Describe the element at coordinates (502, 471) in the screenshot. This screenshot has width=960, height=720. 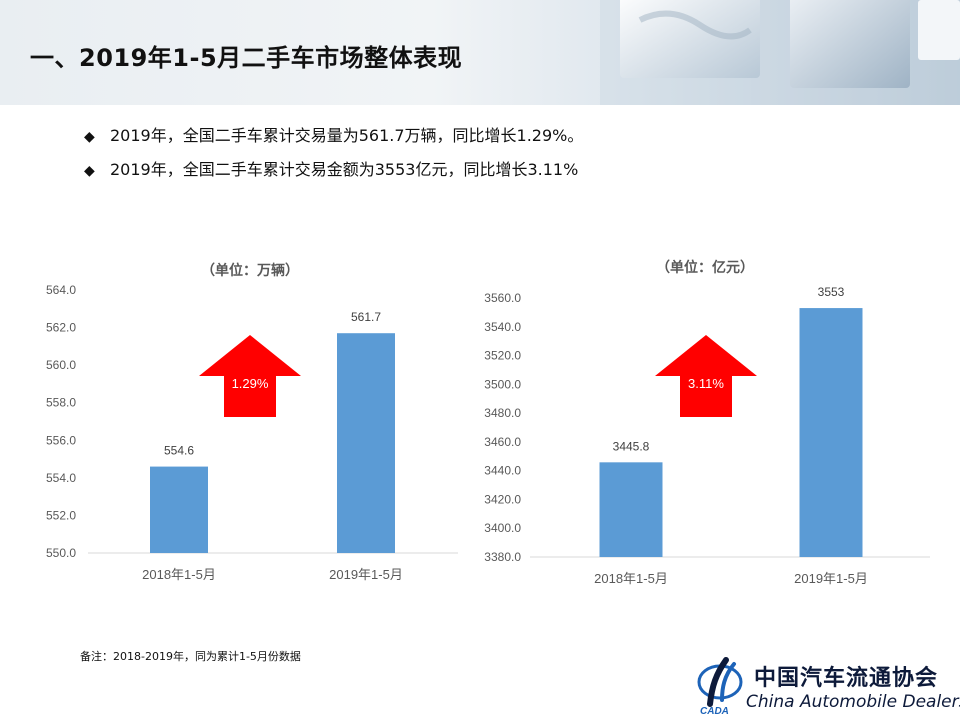
I see `y-tick-label: 3440.0` at that location.